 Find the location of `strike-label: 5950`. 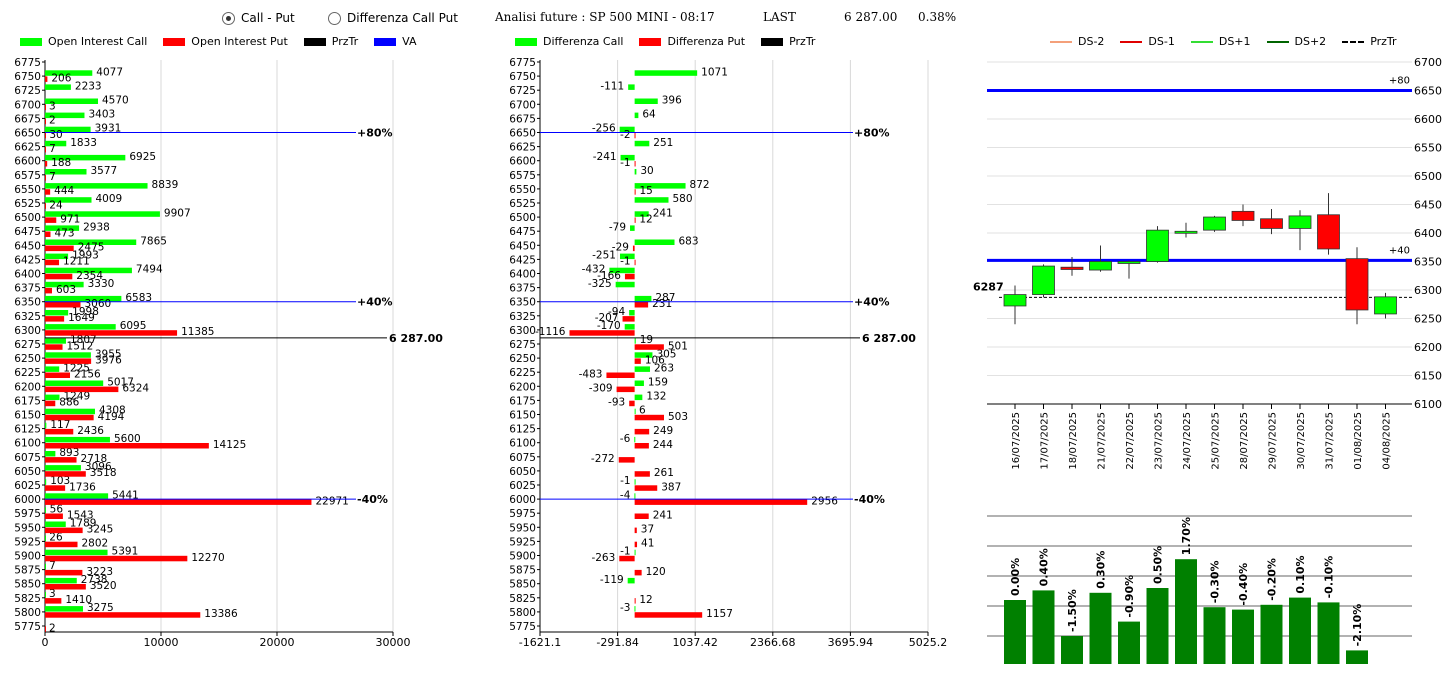

strike-label: 5950 is located at coordinates (522, 528).